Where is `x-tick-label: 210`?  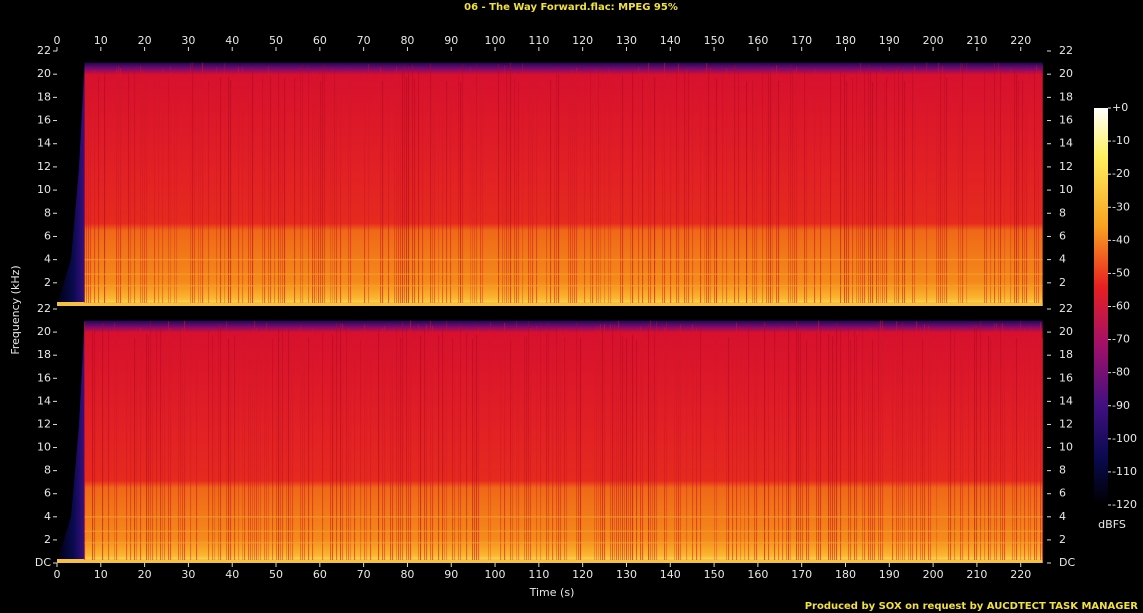
x-tick-label: 210 is located at coordinates (976, 574).